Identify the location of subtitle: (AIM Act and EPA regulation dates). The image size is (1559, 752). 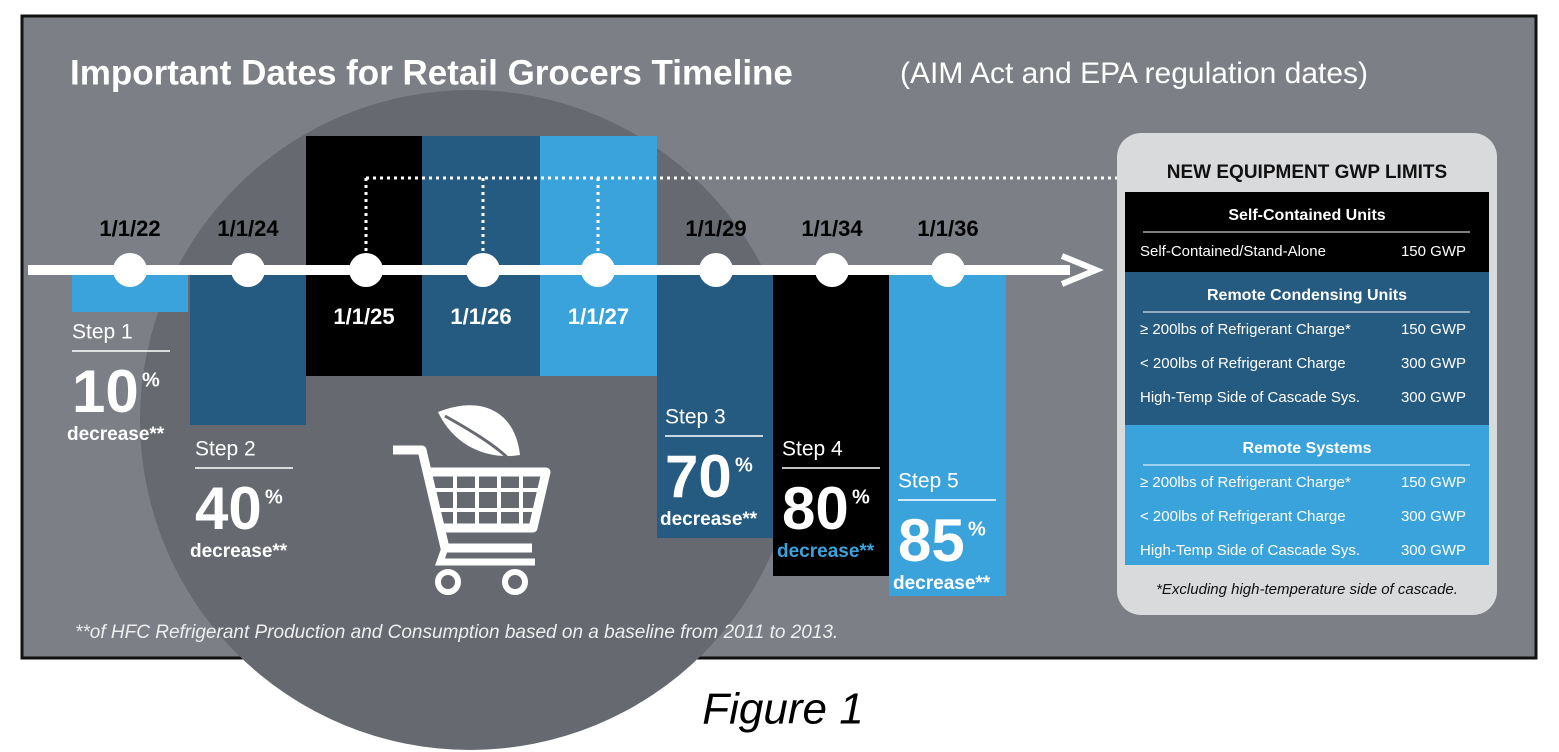
(1134, 73).